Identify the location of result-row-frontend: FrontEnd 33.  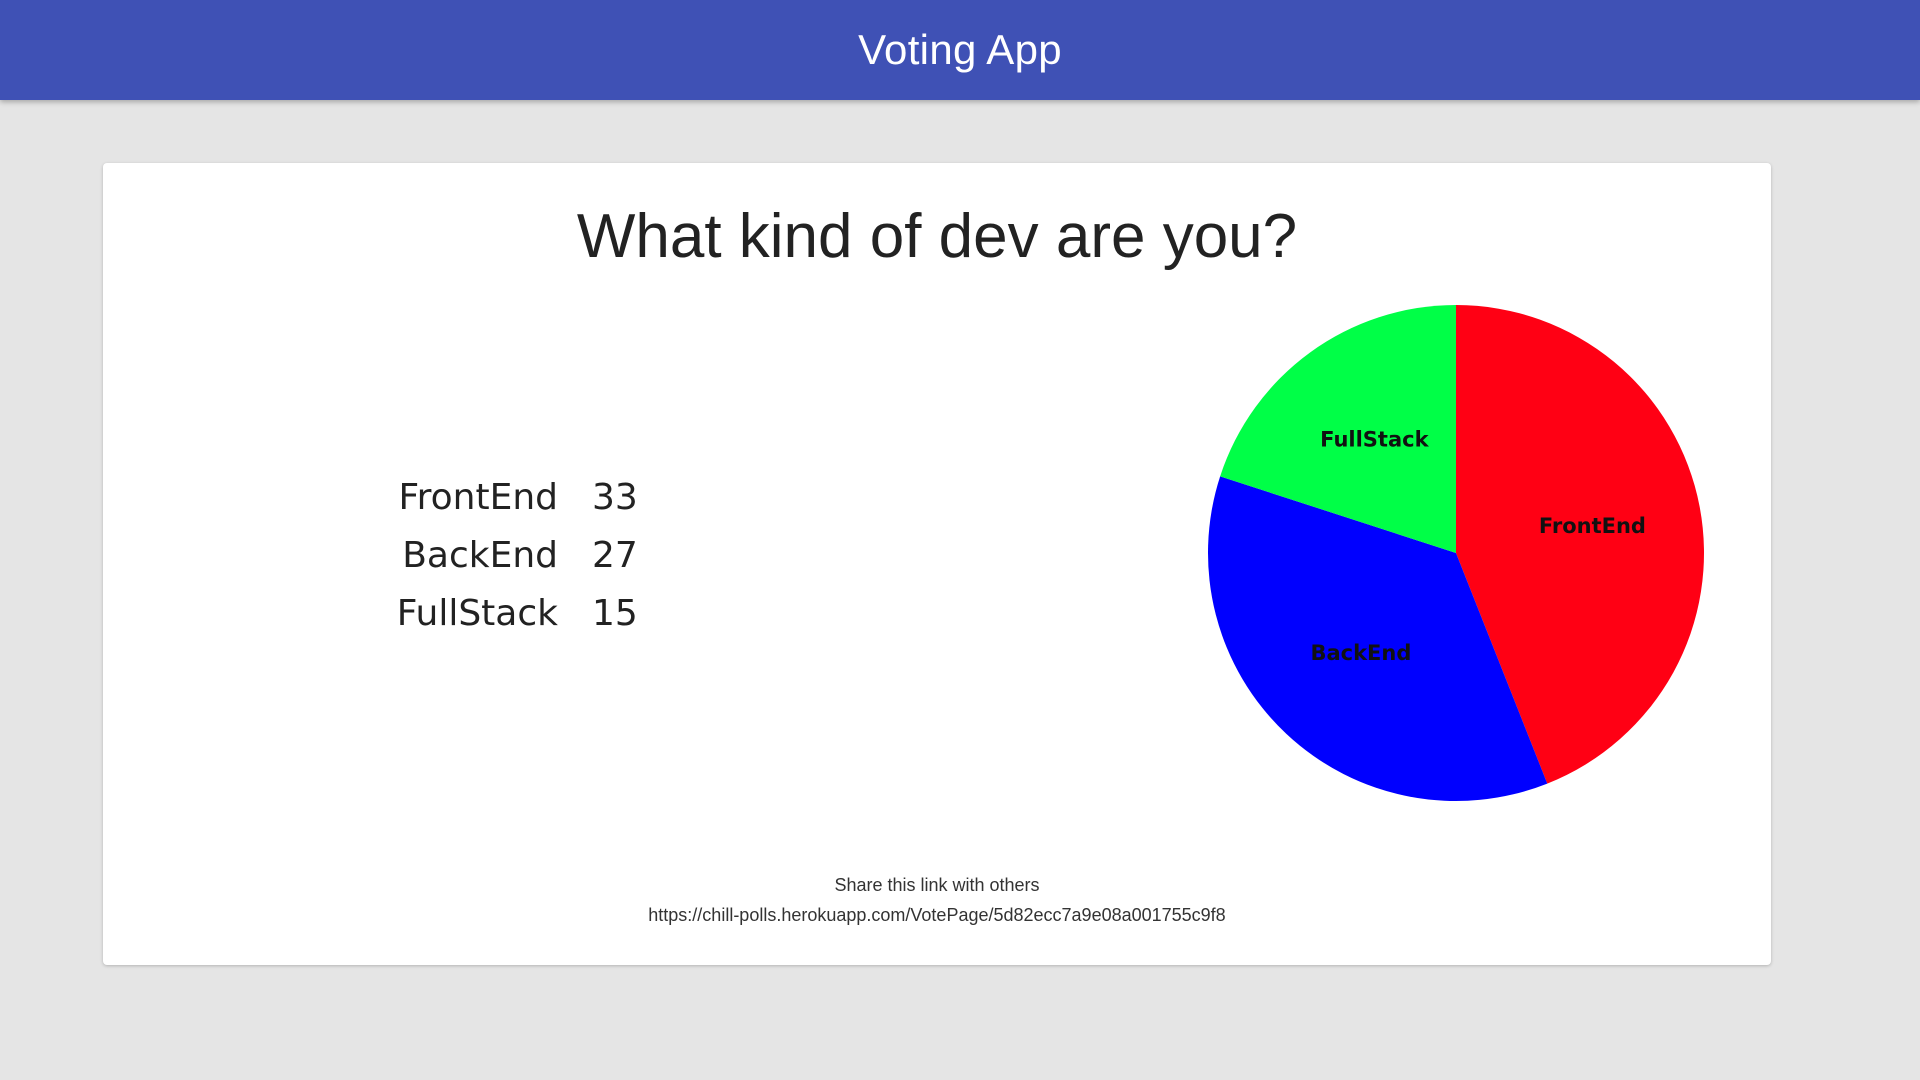
(563, 497).